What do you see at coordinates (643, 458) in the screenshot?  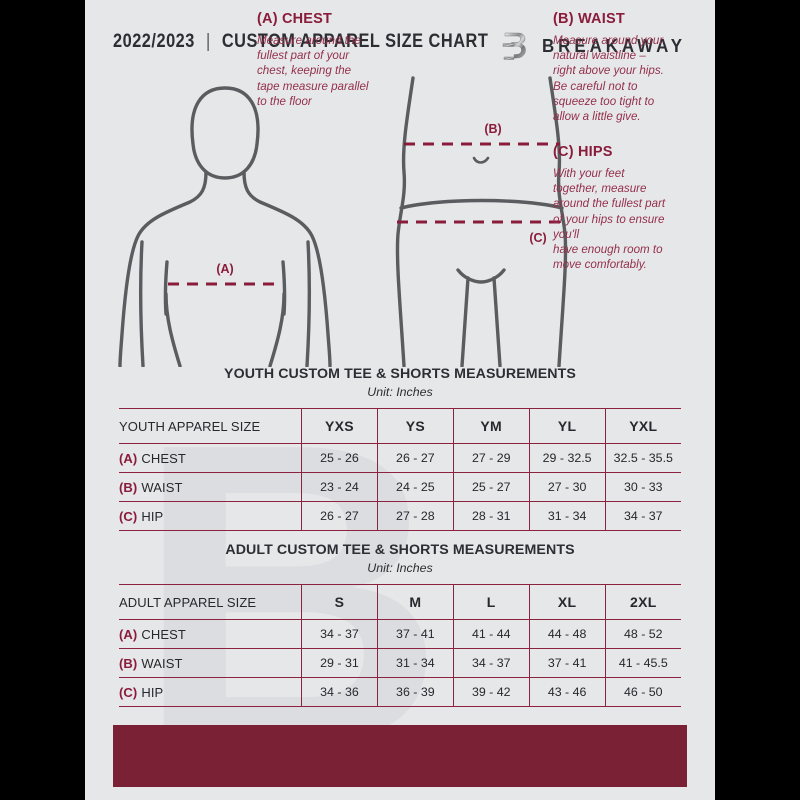 I see `youth-chest-yxl: 32.5 - 35.5` at bounding box center [643, 458].